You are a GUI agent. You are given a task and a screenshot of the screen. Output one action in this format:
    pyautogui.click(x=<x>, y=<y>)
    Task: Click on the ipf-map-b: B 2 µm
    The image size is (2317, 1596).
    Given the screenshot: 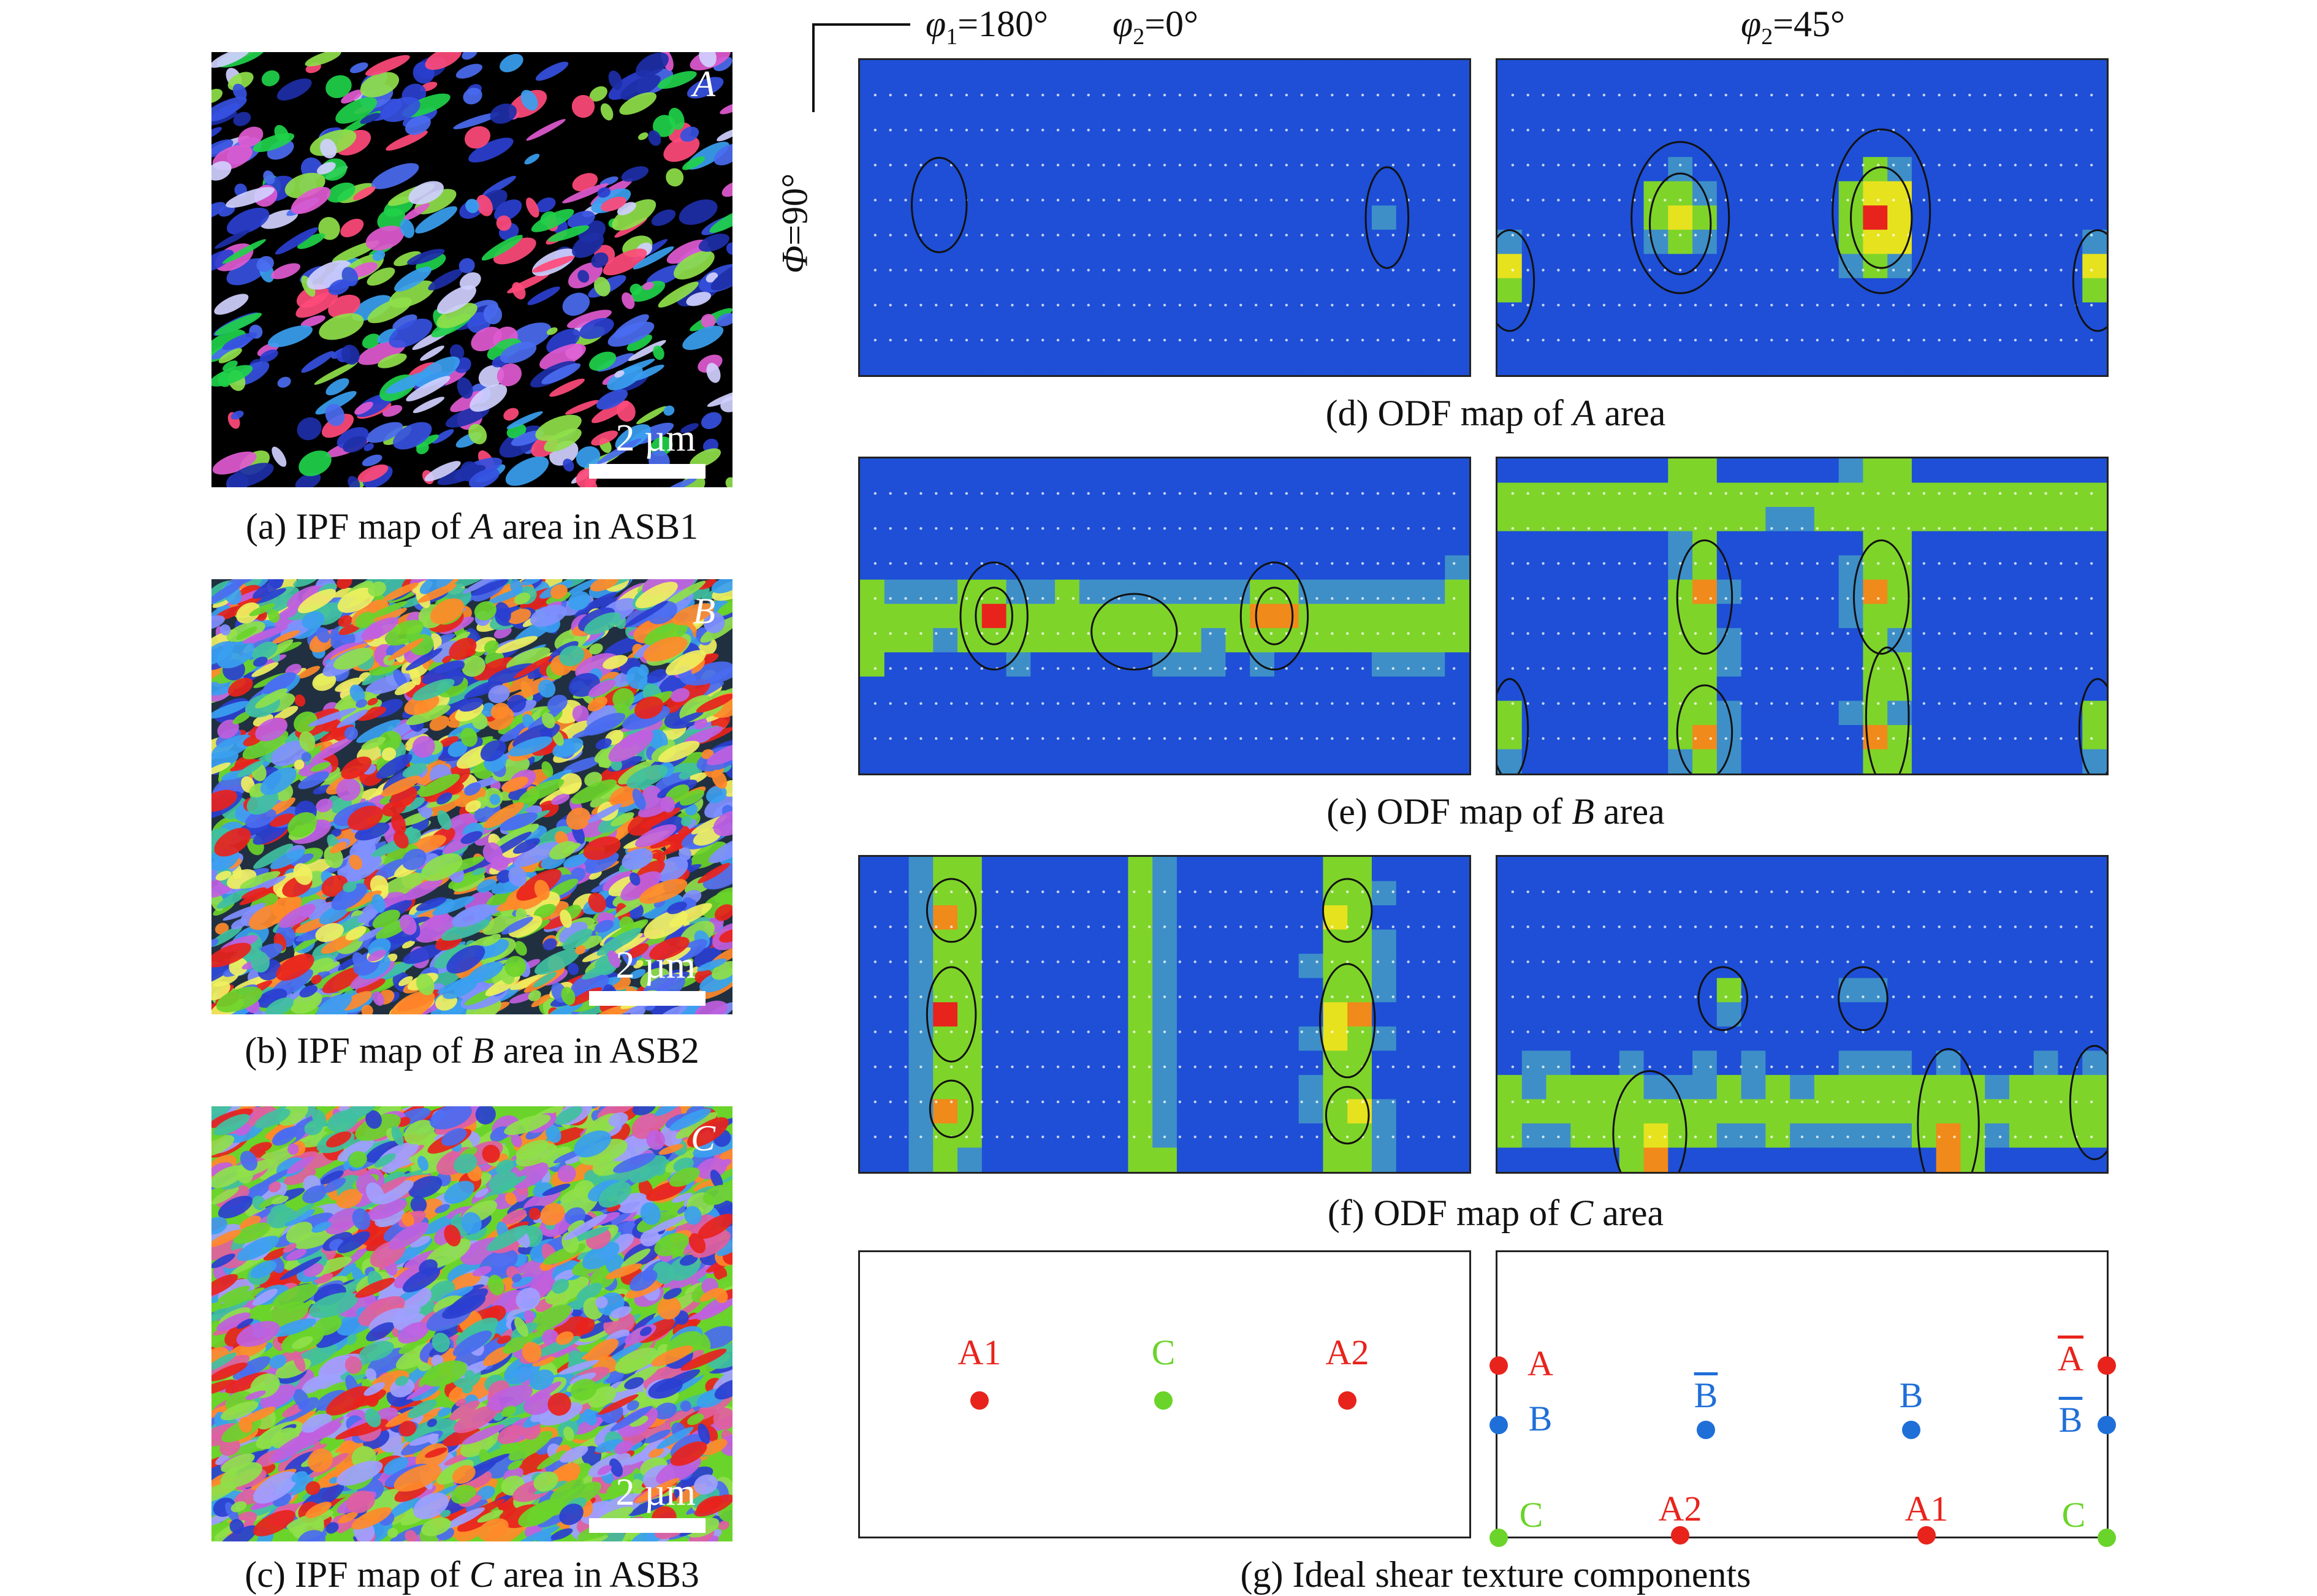 What is the action you would take?
    pyautogui.click(x=471, y=796)
    